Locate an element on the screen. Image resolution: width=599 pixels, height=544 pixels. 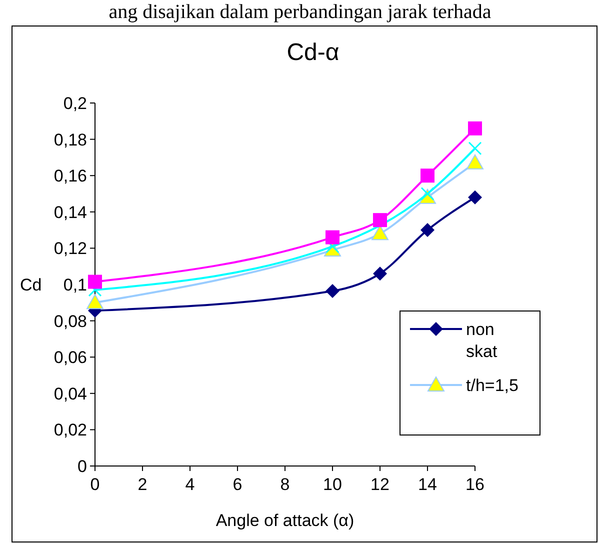
y-tick-label: 0,16 is located at coordinates (70, 176).